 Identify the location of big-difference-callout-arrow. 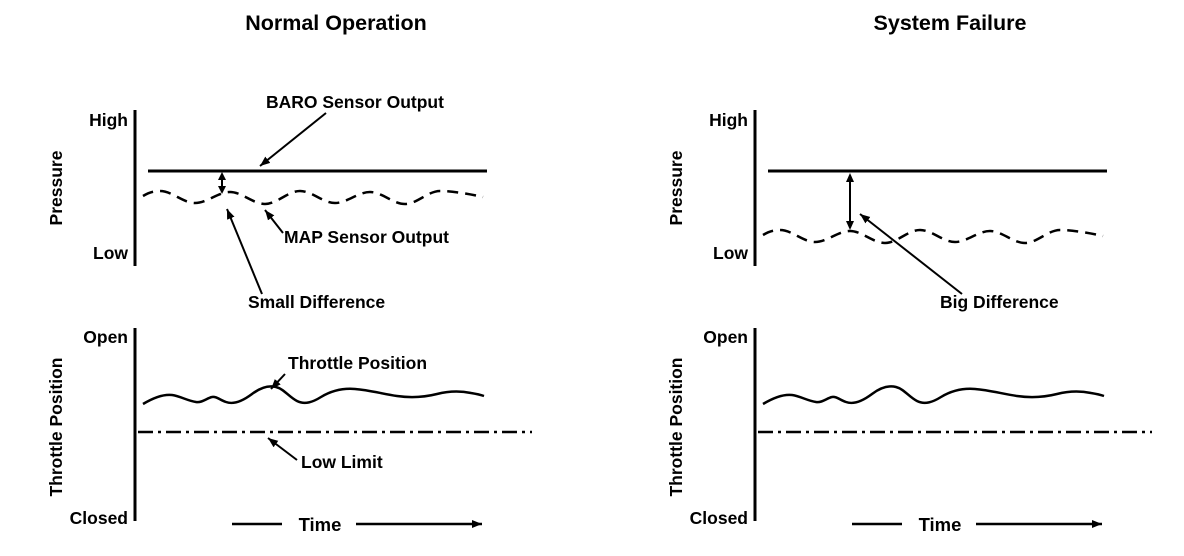
(911, 254).